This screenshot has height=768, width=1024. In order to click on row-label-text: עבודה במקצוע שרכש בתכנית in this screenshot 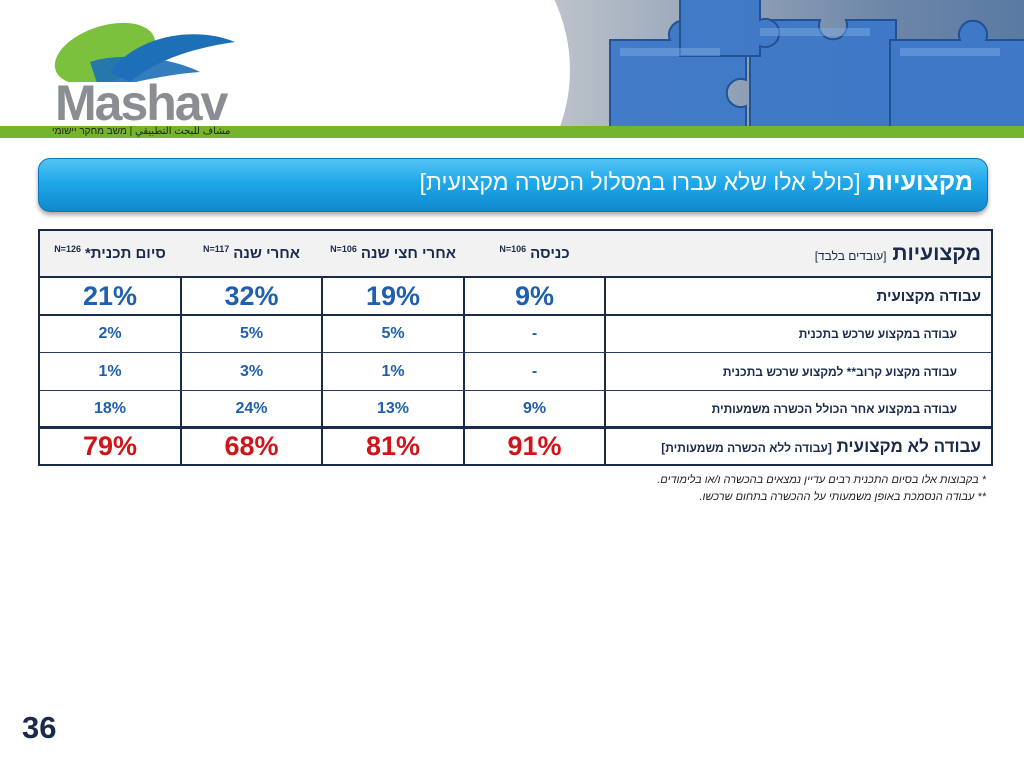, I will do `click(877, 334)`.